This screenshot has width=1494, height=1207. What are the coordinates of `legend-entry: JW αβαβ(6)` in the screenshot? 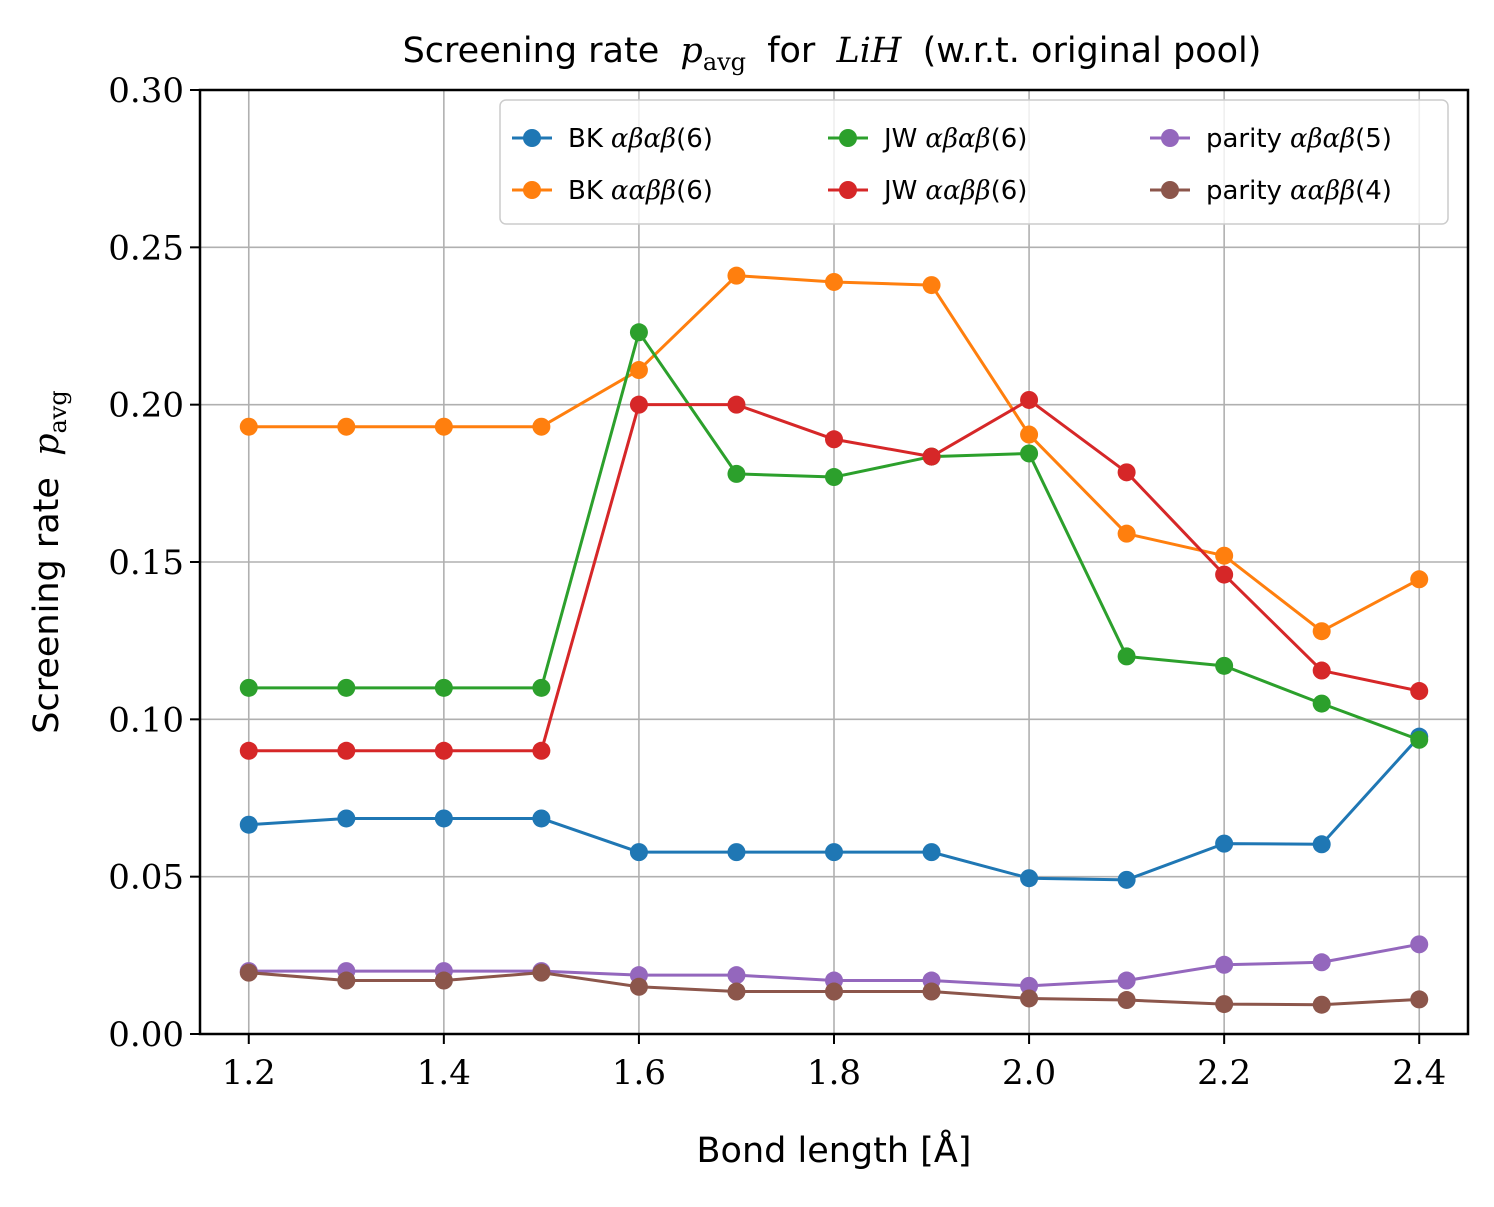 It's located at (927, 139).